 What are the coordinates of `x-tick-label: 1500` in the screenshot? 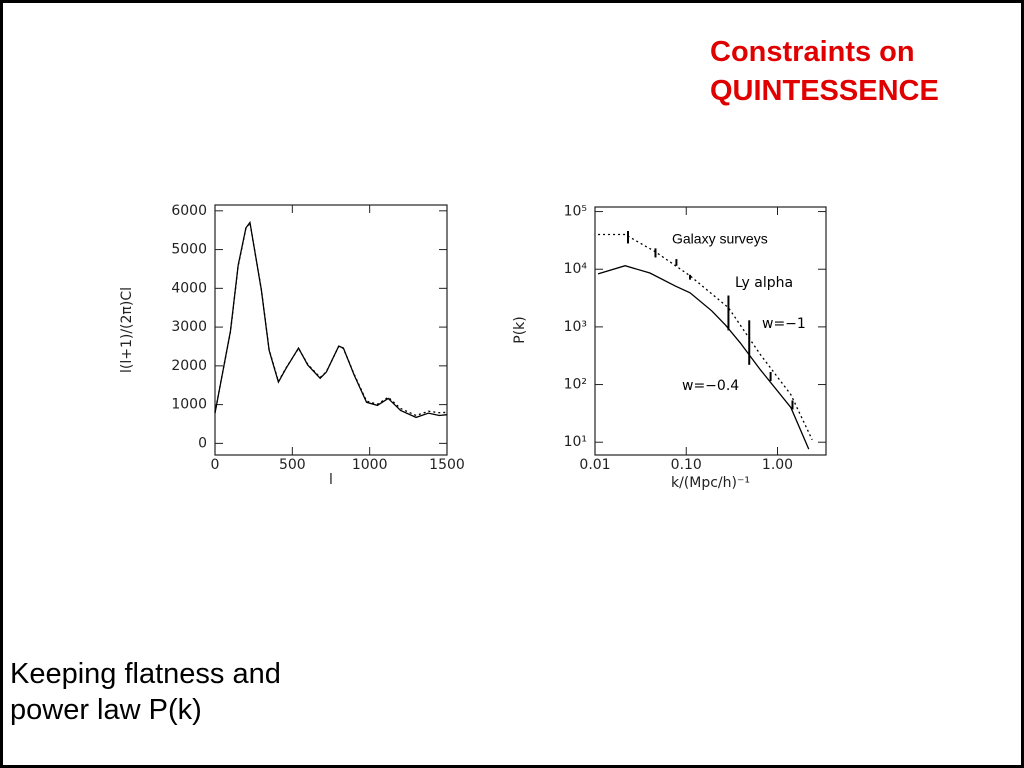 It's located at (447, 465).